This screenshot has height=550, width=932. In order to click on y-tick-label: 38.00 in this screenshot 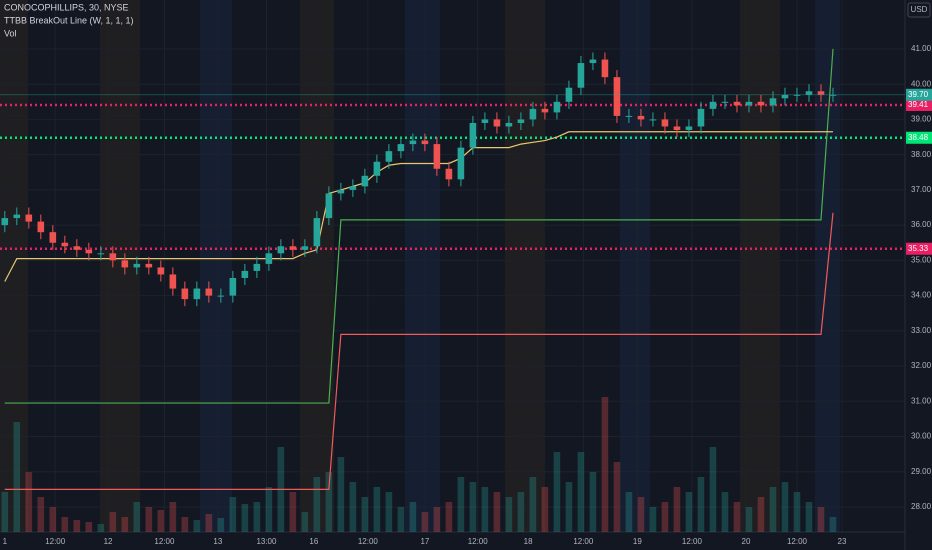, I will do `click(921, 154)`.